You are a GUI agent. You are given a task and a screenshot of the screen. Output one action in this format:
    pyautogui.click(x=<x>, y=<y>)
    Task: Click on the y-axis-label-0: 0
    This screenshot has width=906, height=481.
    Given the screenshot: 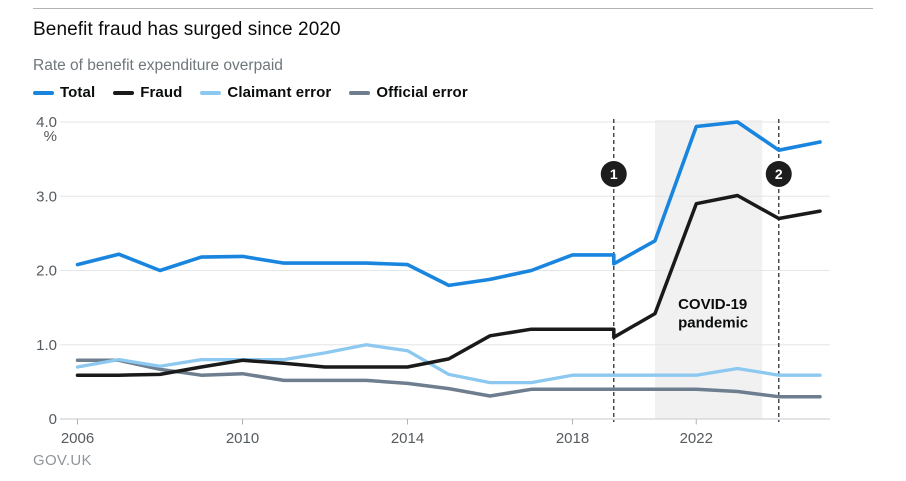 What is the action you would take?
    pyautogui.click(x=53, y=419)
    